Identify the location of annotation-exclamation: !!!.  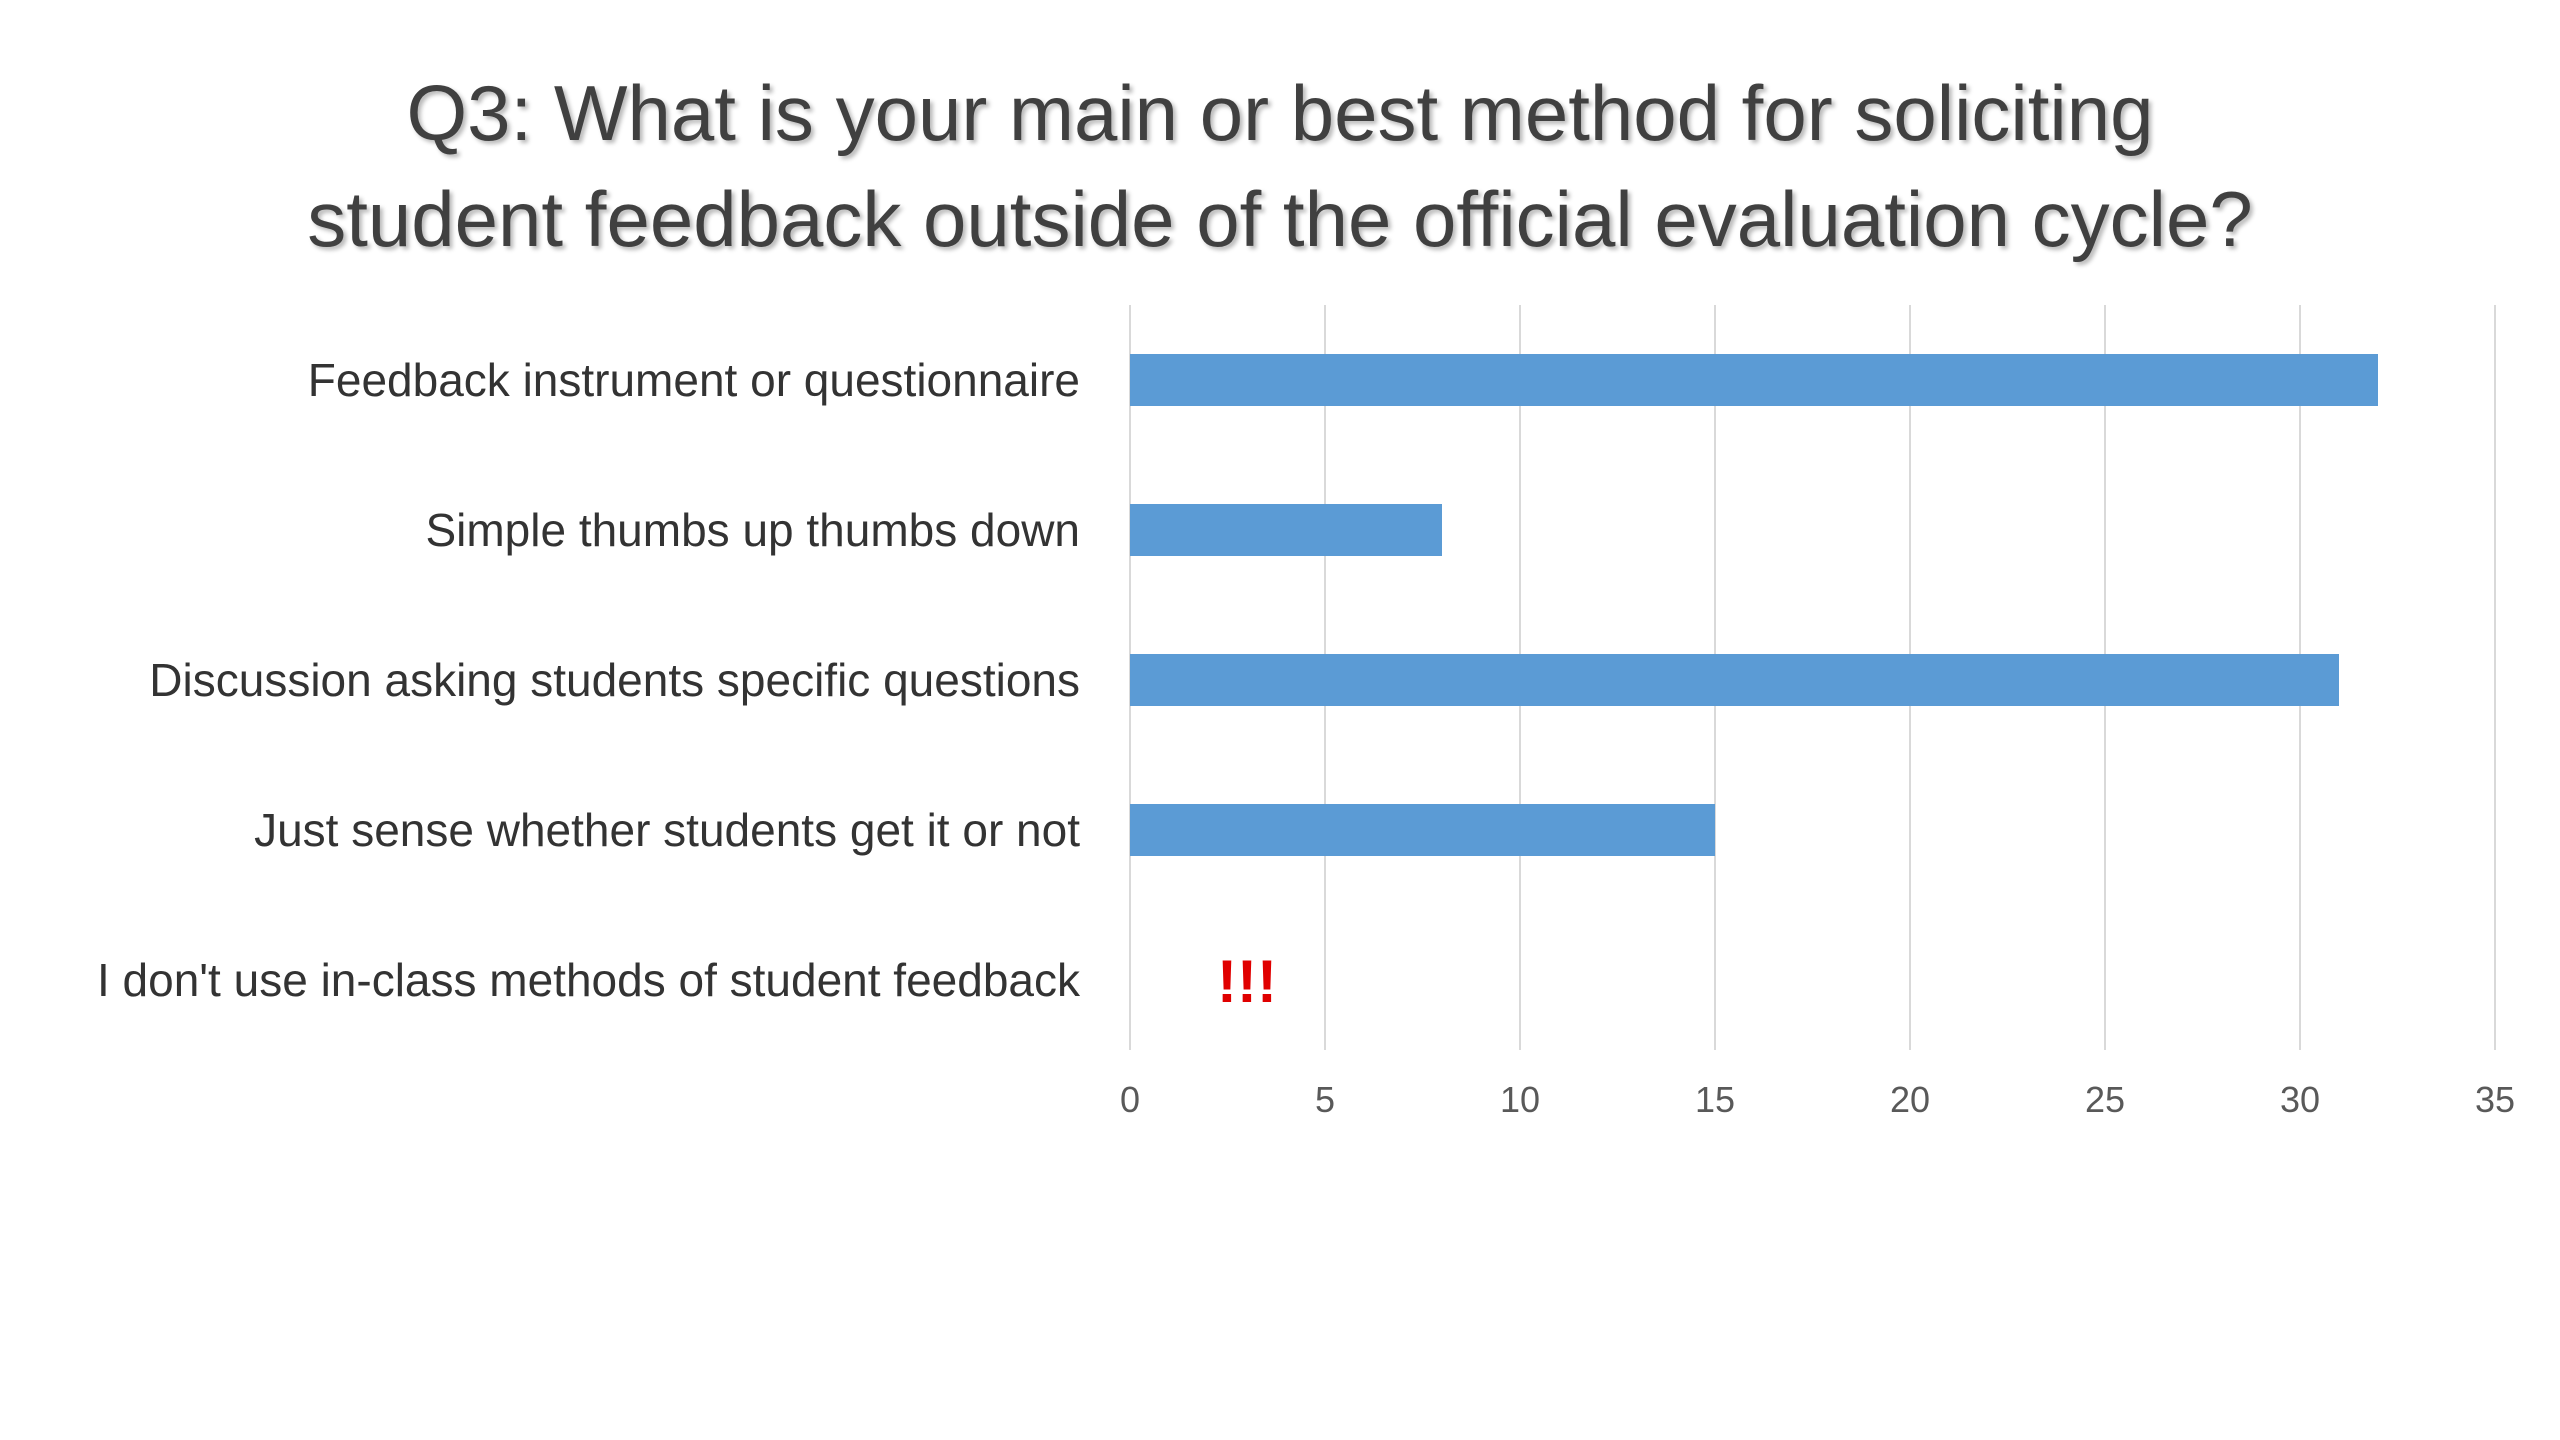
(1247, 981).